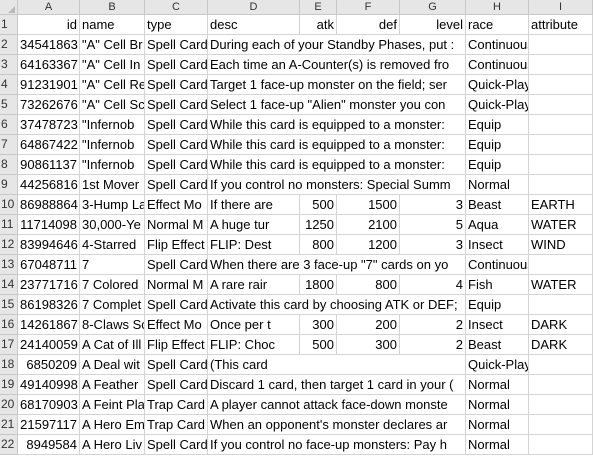 This screenshot has width=593, height=458. Describe the element at coordinates (9, 365) in the screenshot. I see `row-header: 18` at that location.